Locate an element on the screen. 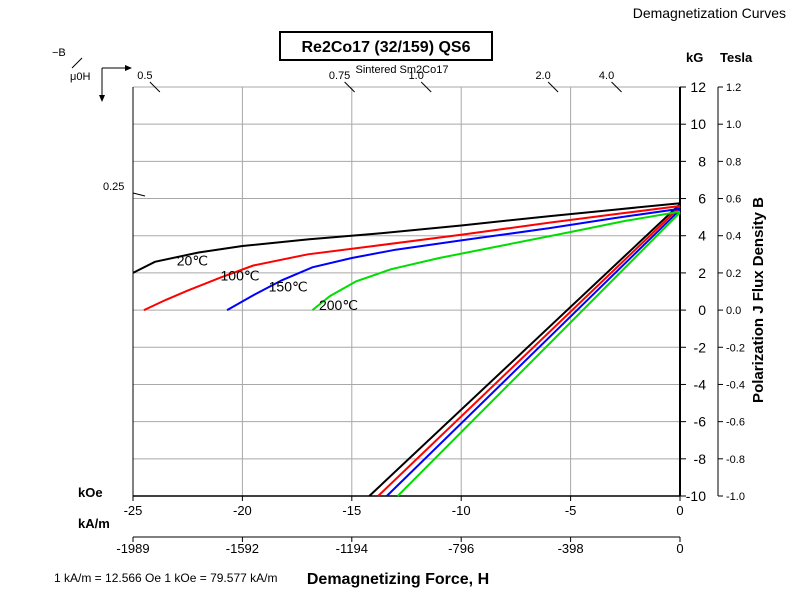 The image size is (800, 600). x-tick-label-kam: -1989 is located at coordinates (132, 548).